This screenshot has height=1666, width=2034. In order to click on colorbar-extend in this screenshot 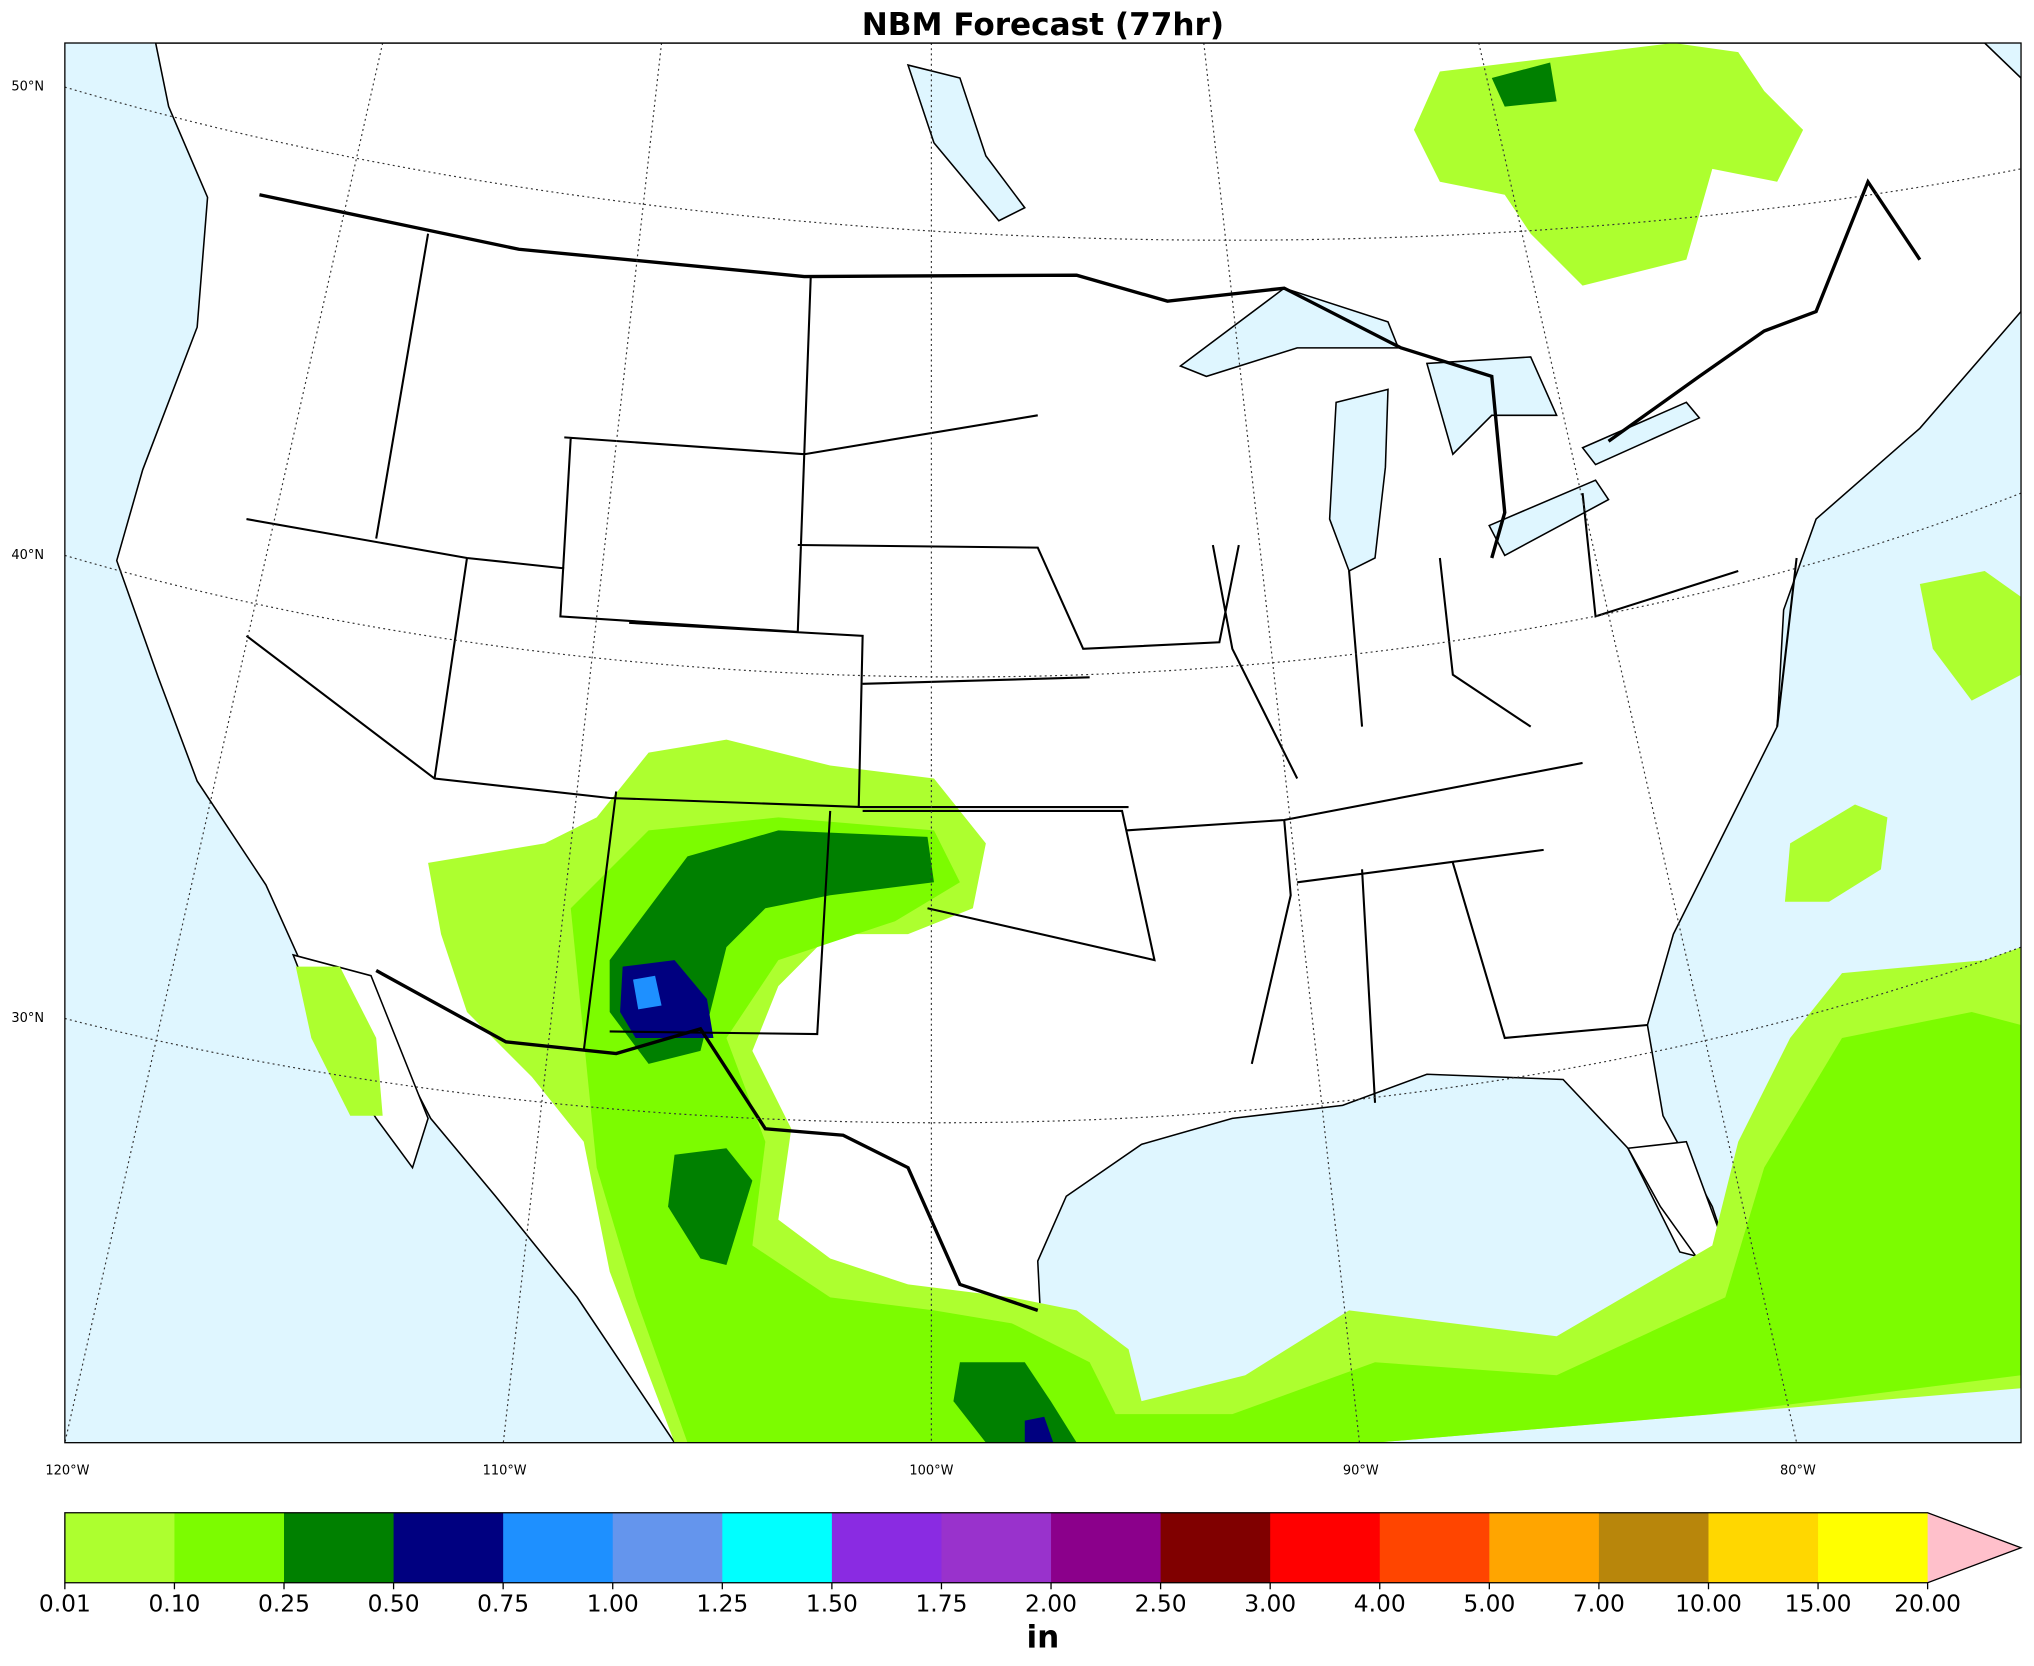, I will do `click(1974, 1547)`.